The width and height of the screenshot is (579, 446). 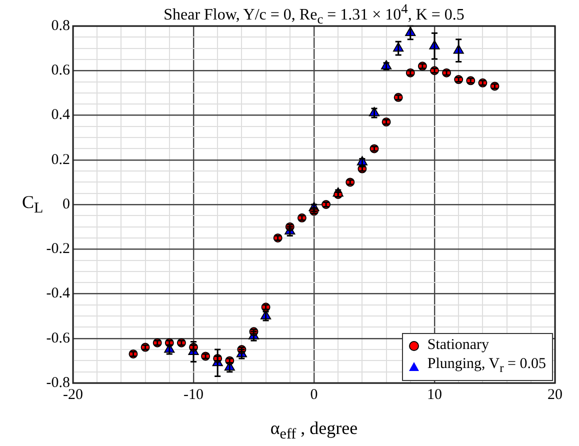 I want to click on y-tick-label: -0.4, so click(x=58, y=294).